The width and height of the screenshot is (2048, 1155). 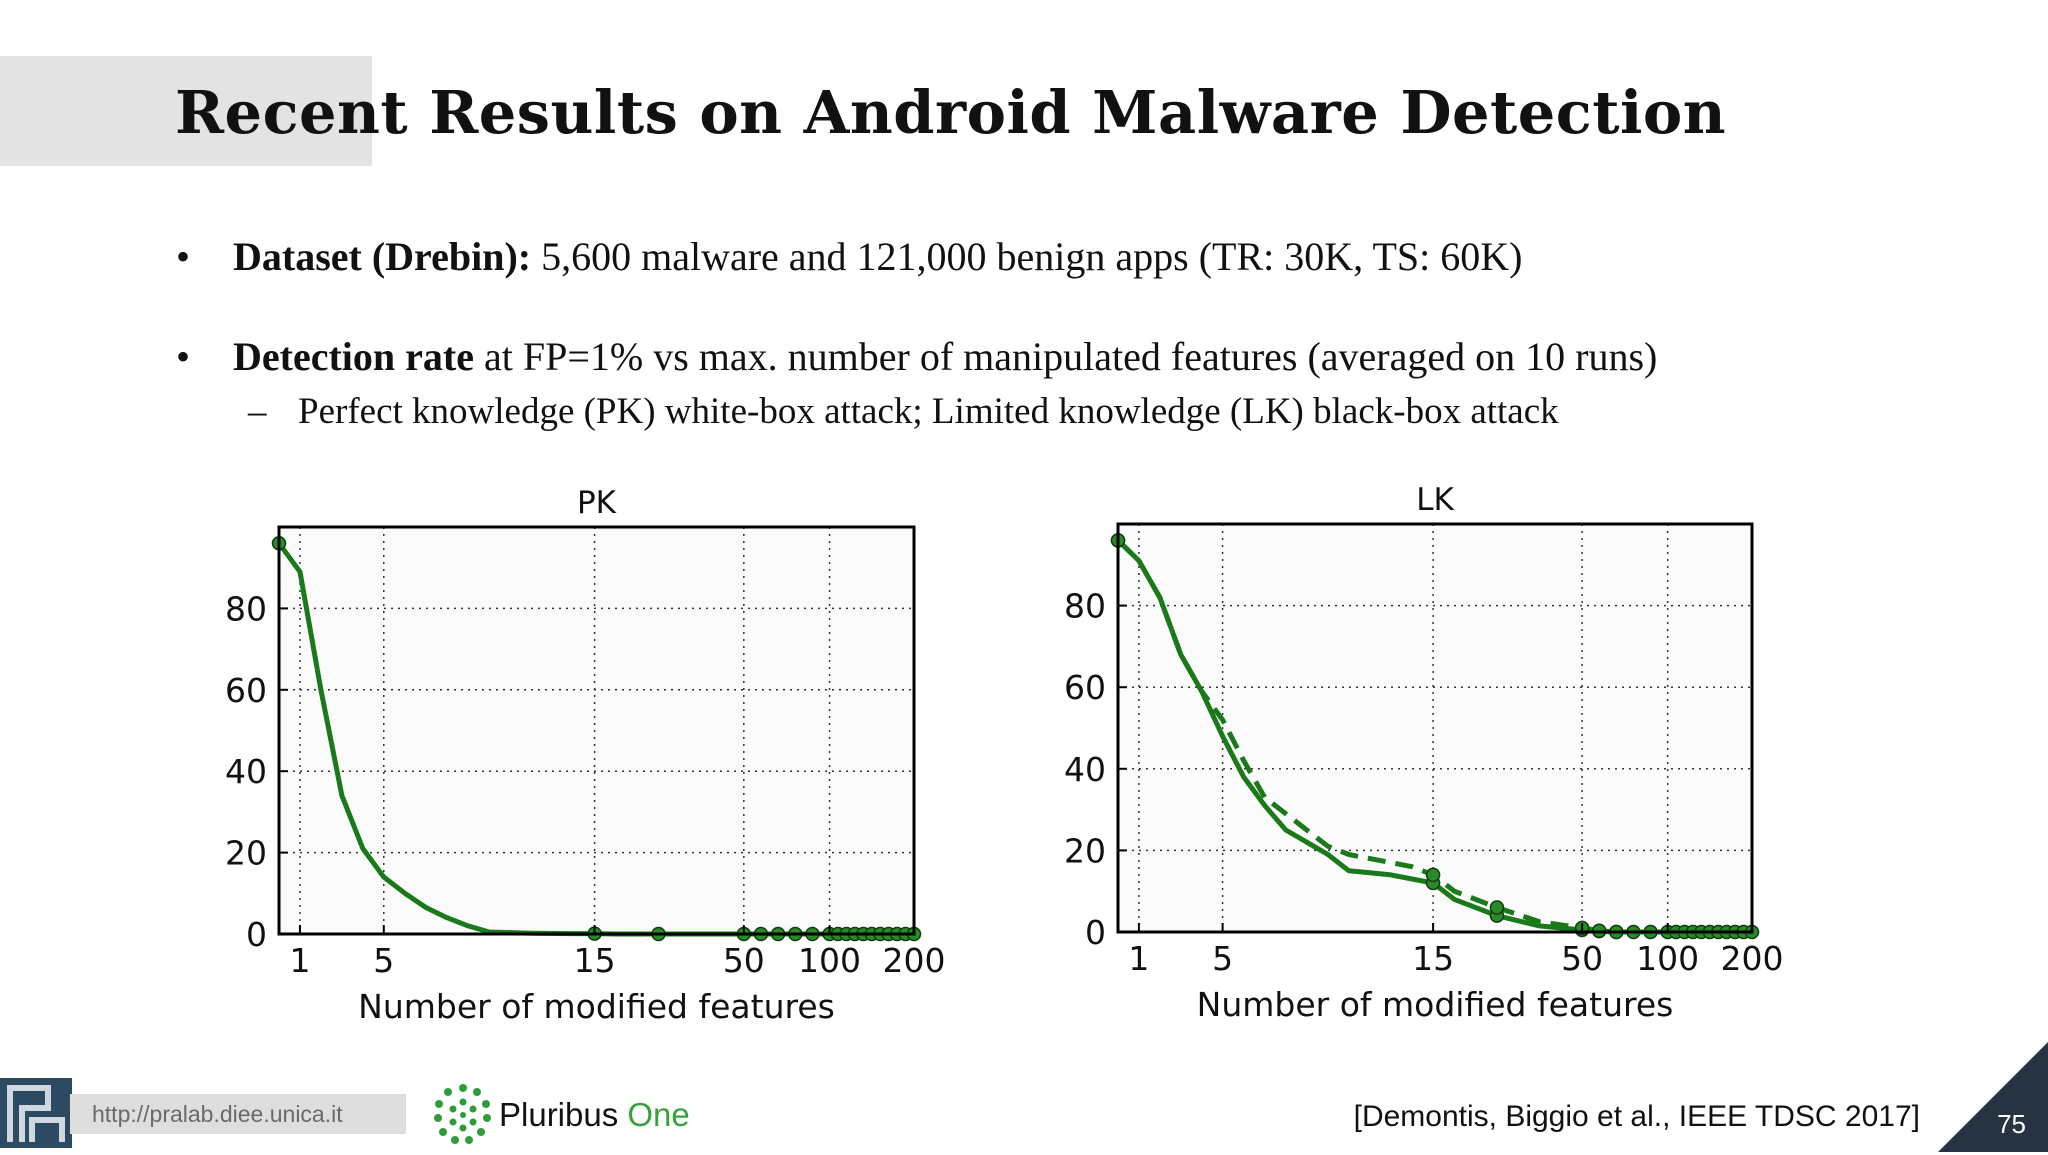 I want to click on pluribus-icon, so click(x=462, y=1114).